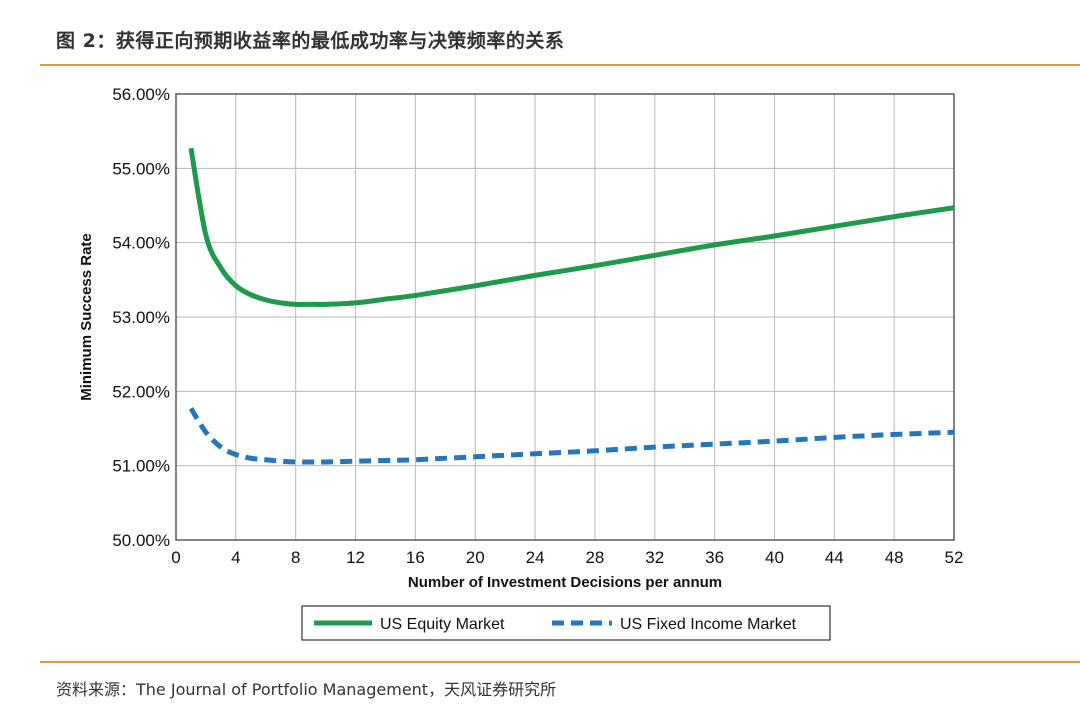 The width and height of the screenshot is (1080, 710). What do you see at coordinates (141, 391) in the screenshot?
I see `y-tick-label: 52.00%` at bounding box center [141, 391].